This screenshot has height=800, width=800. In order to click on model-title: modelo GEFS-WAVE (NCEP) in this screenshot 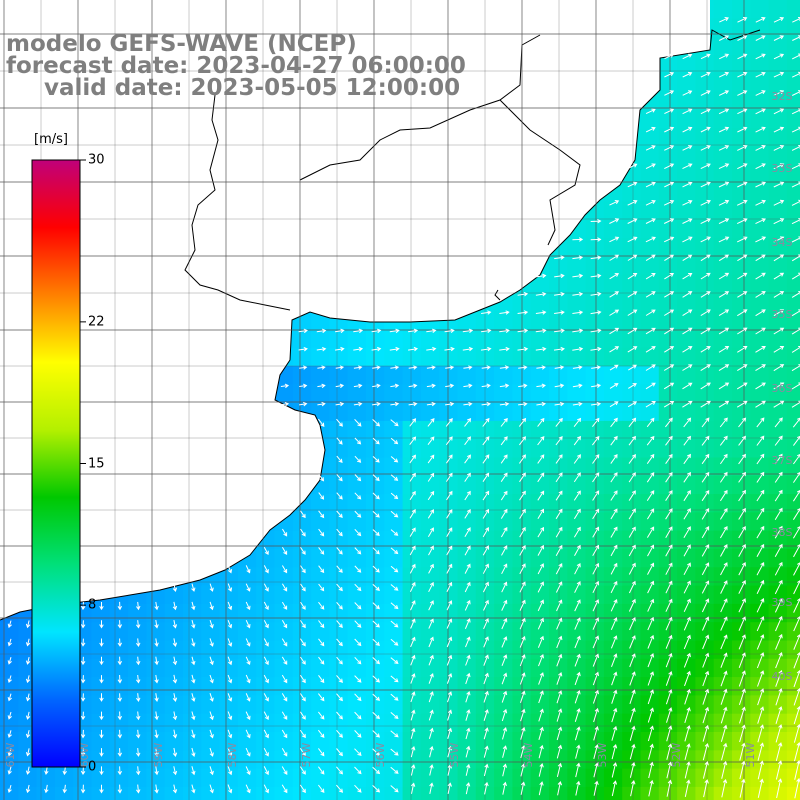, I will do `click(181, 44)`.